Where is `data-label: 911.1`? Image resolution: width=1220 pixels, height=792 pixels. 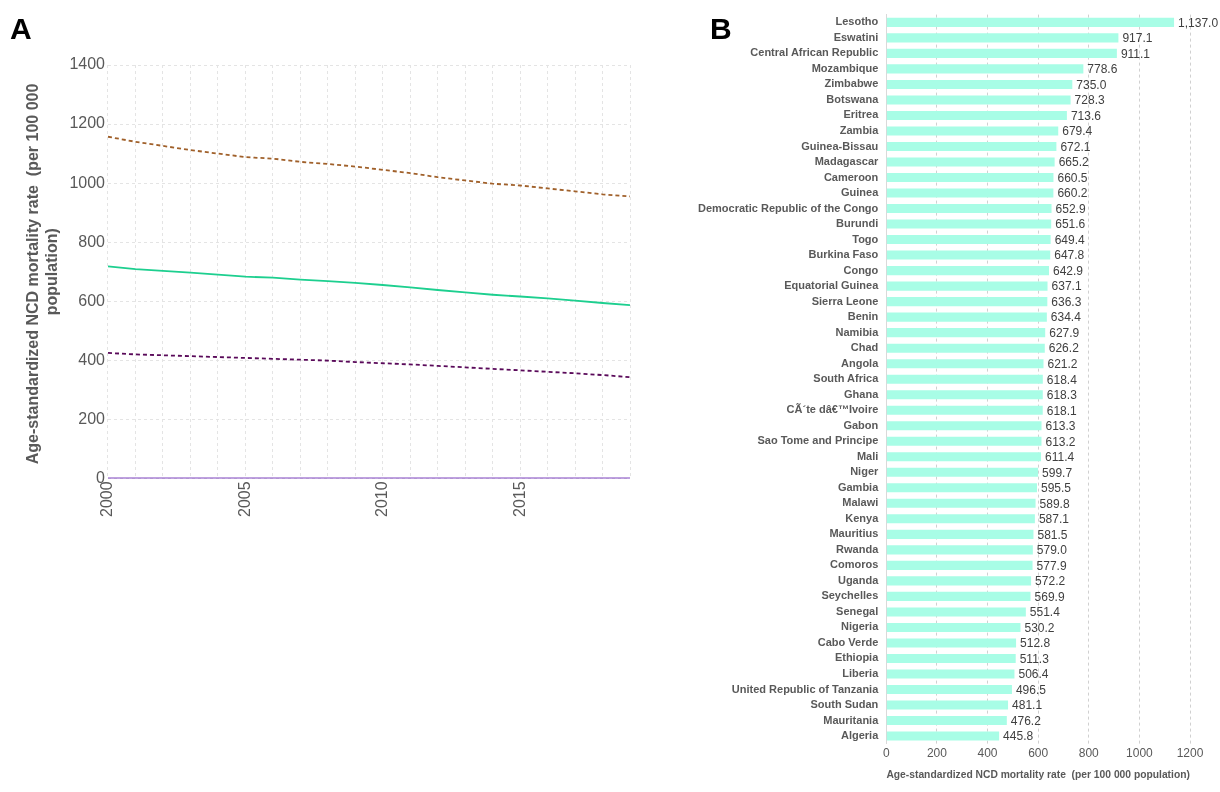 data-label: 911.1 is located at coordinates (1135, 53).